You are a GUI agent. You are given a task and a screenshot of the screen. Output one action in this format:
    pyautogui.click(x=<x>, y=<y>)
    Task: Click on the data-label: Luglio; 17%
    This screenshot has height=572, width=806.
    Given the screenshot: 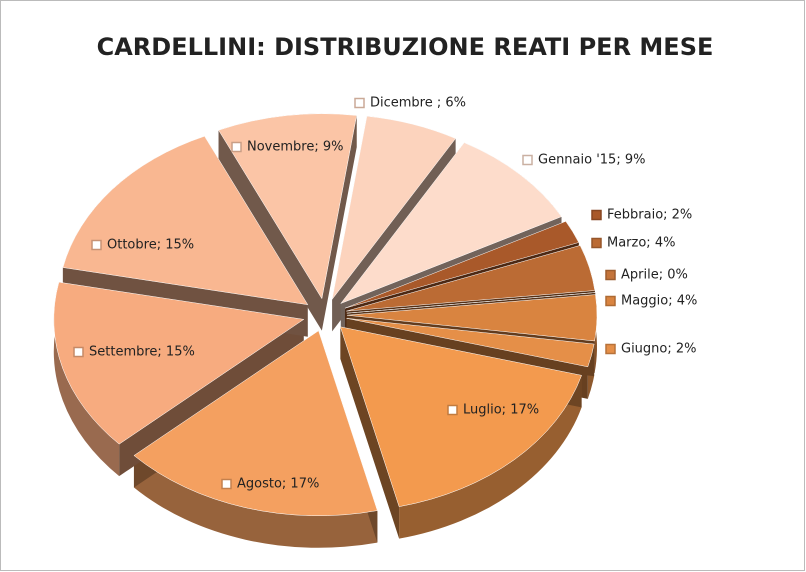 What is the action you would take?
    pyautogui.click(x=501, y=410)
    